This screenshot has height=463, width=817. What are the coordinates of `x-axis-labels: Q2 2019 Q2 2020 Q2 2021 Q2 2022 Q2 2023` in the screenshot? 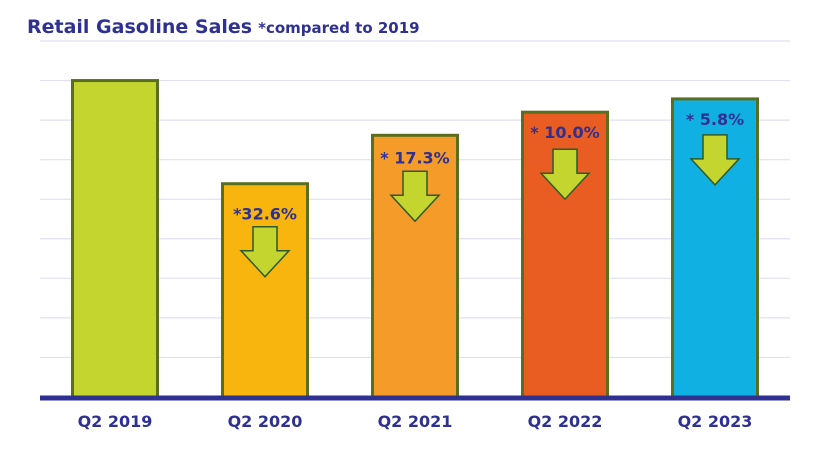 It's located at (415, 421).